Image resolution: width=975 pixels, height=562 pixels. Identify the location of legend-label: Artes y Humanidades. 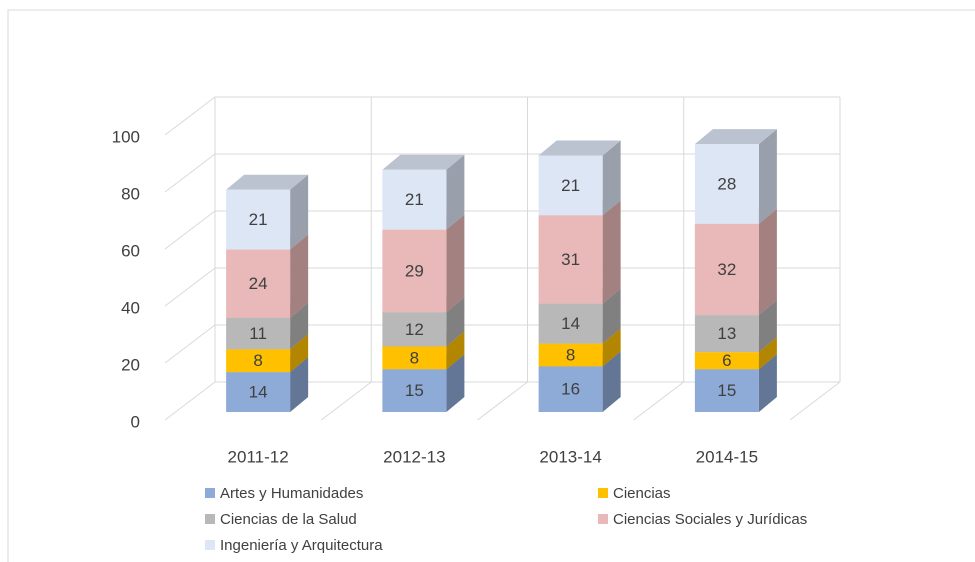
(291, 493).